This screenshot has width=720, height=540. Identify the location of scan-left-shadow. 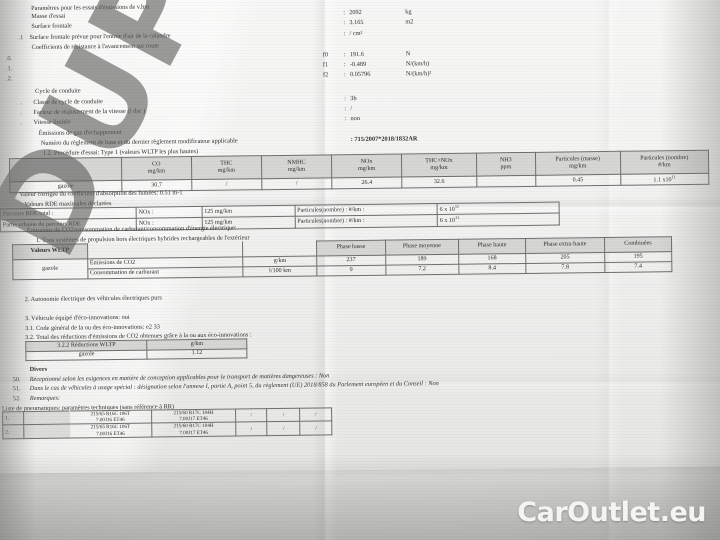
(18, 270).